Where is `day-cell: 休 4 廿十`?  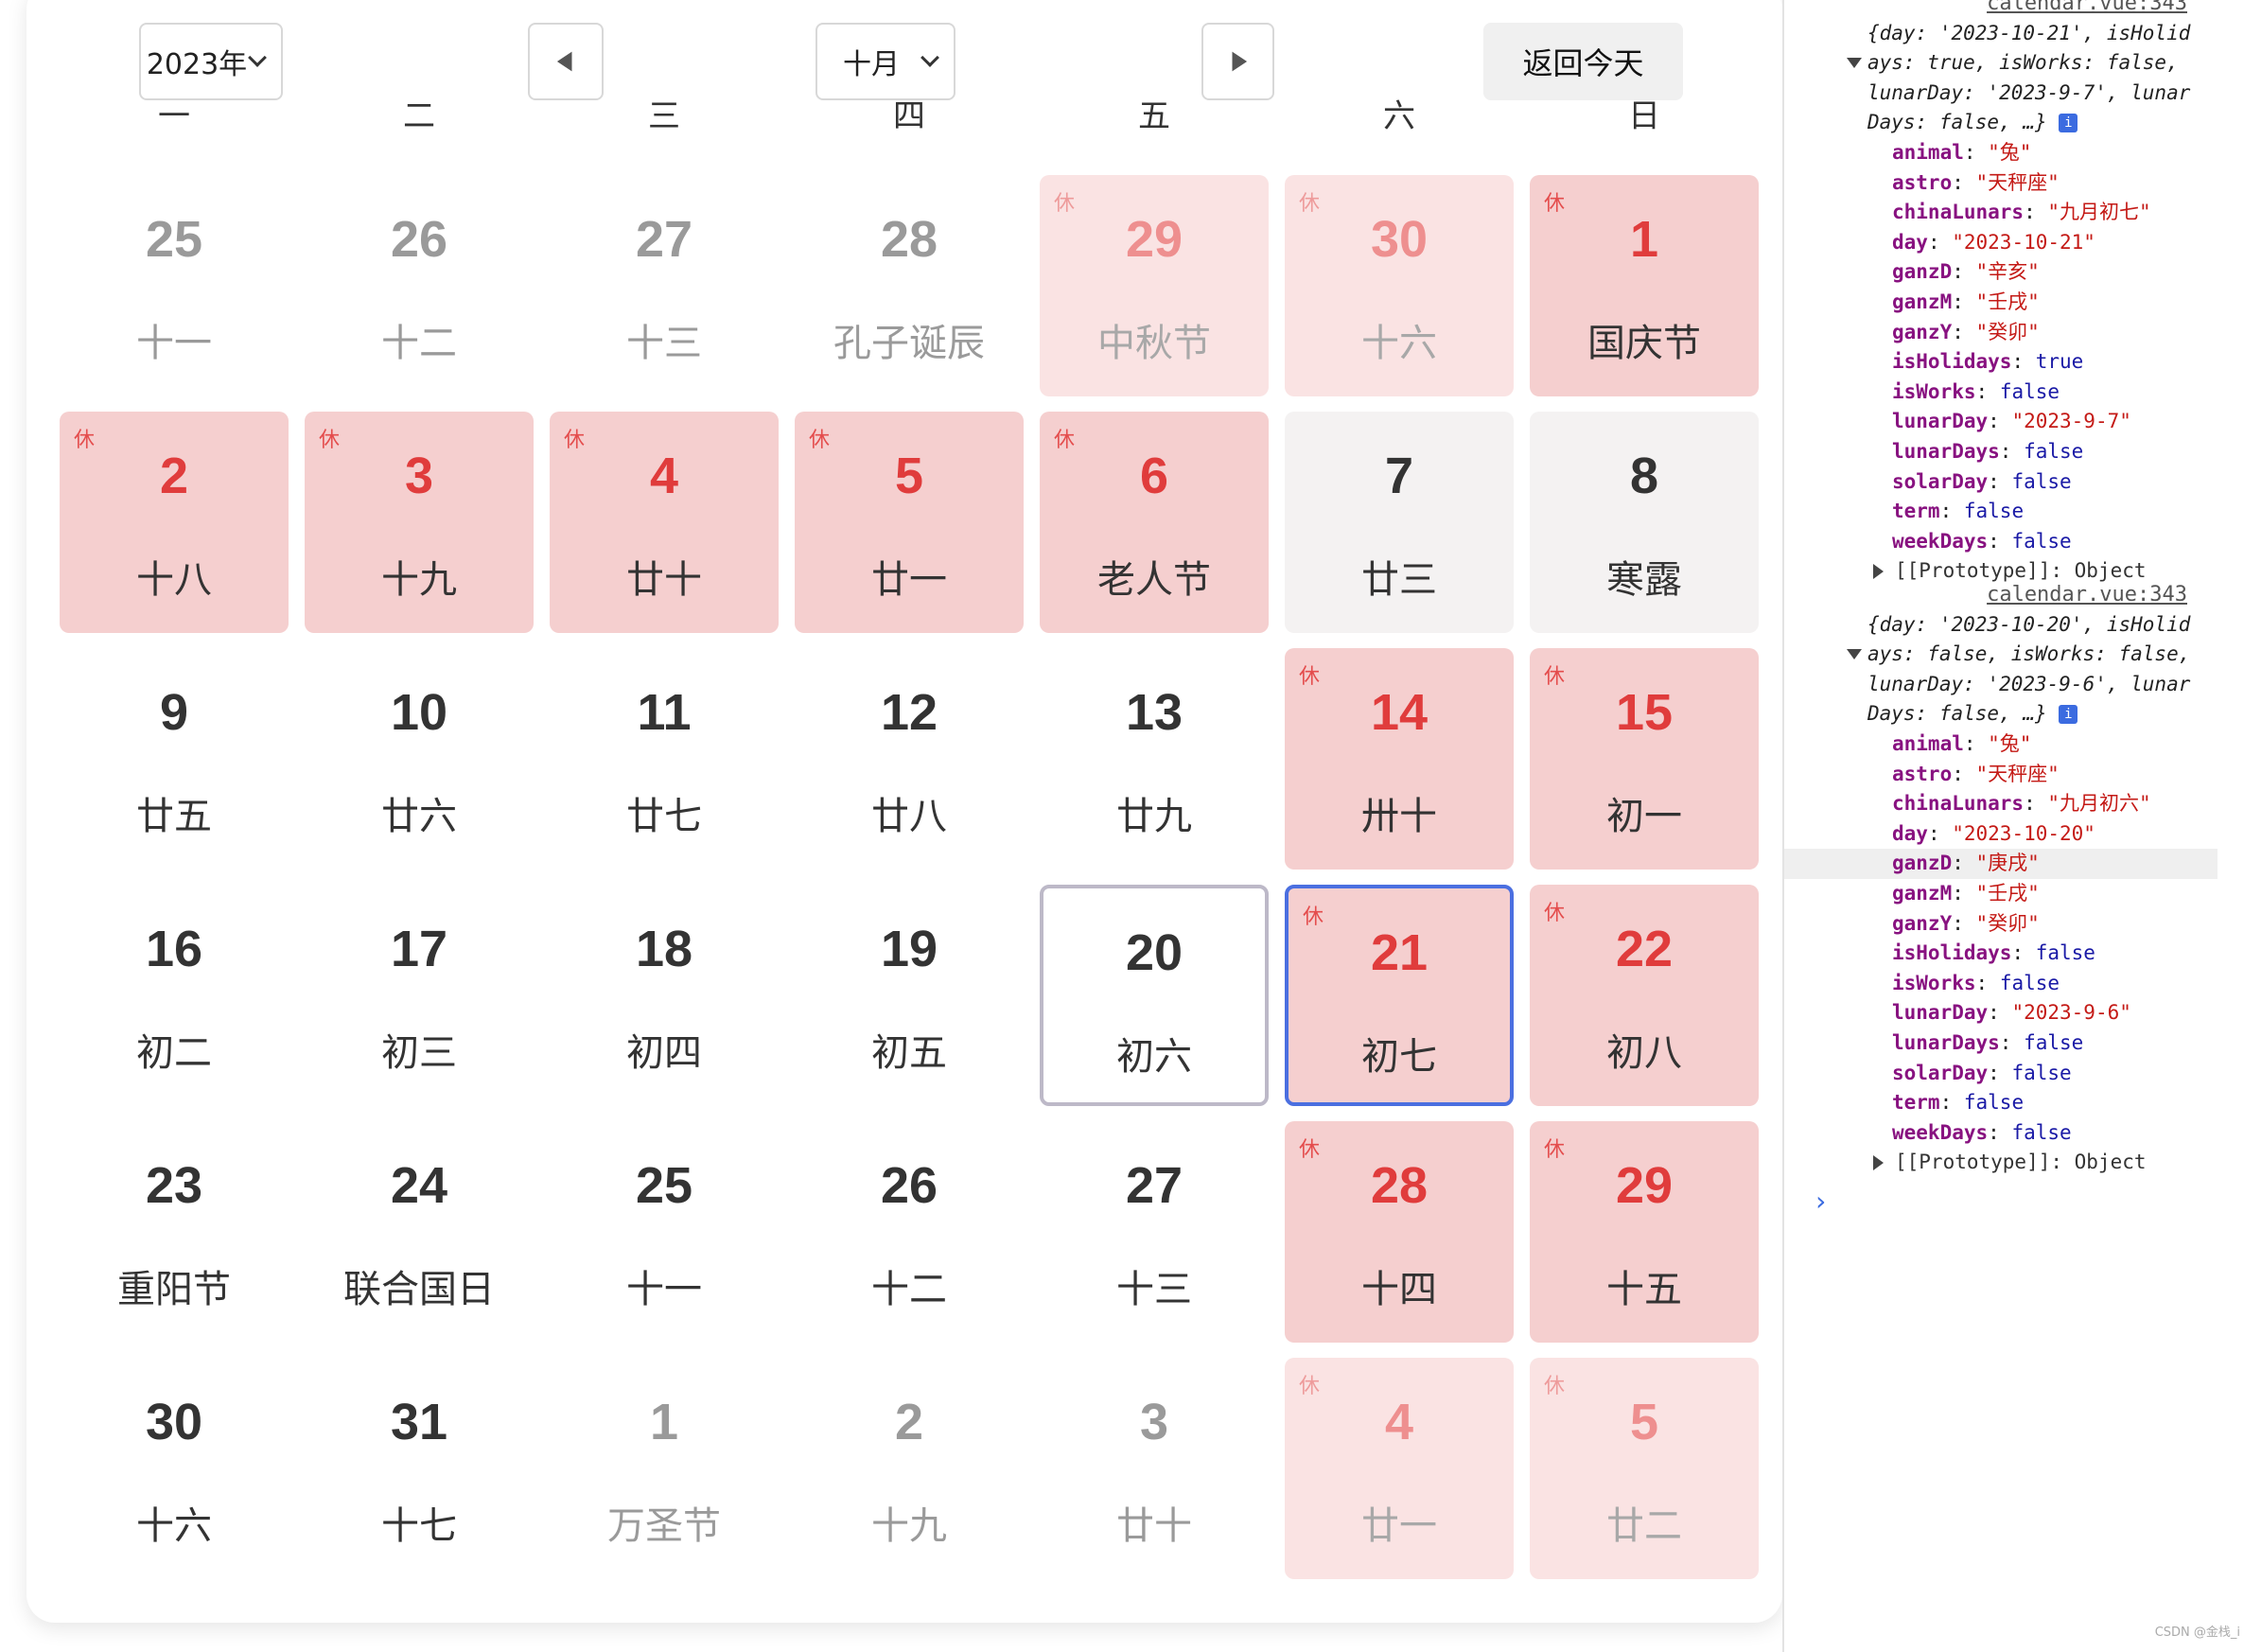 day-cell: 休 4 廿十 is located at coordinates (664, 522).